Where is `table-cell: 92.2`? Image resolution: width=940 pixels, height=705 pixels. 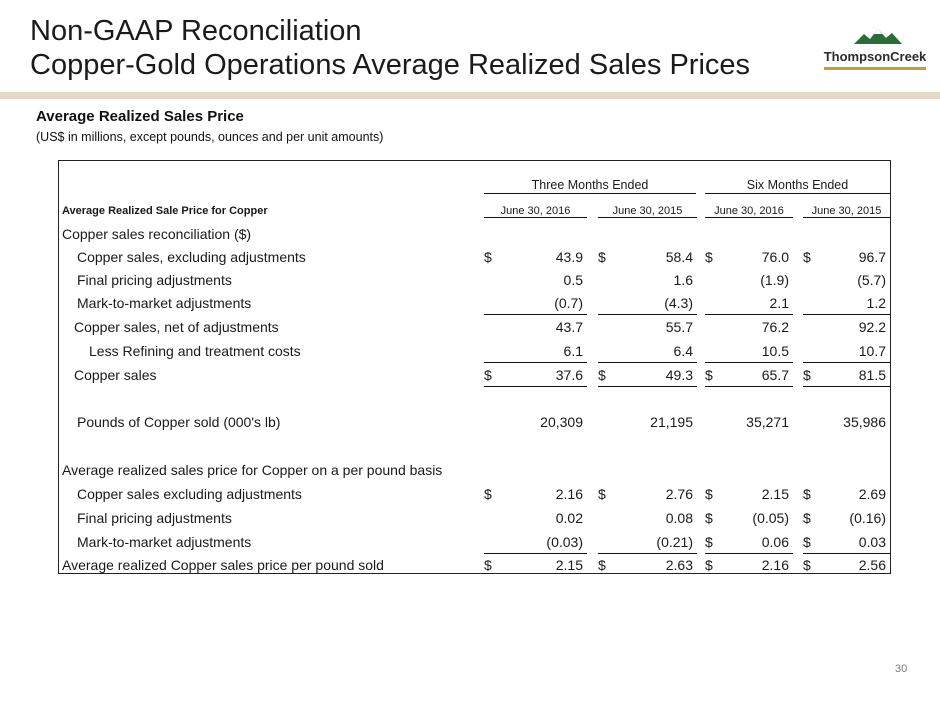
table-cell: 92.2 is located at coordinates (872, 327).